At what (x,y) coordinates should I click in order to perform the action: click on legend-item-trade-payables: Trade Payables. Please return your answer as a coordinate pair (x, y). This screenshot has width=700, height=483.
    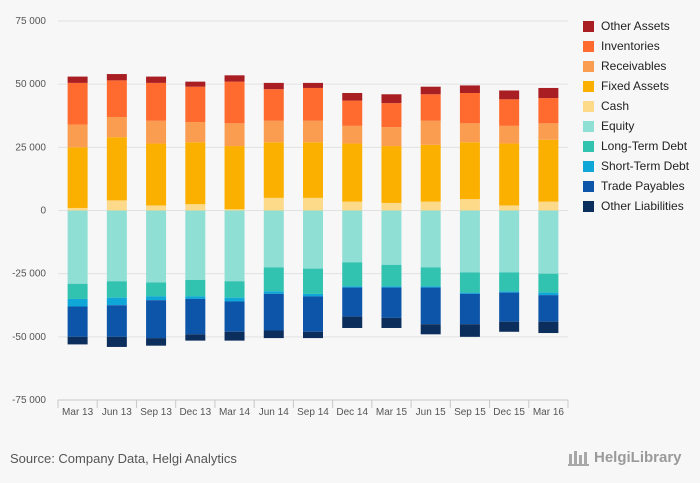
    Looking at the image, I should click on (636, 186).